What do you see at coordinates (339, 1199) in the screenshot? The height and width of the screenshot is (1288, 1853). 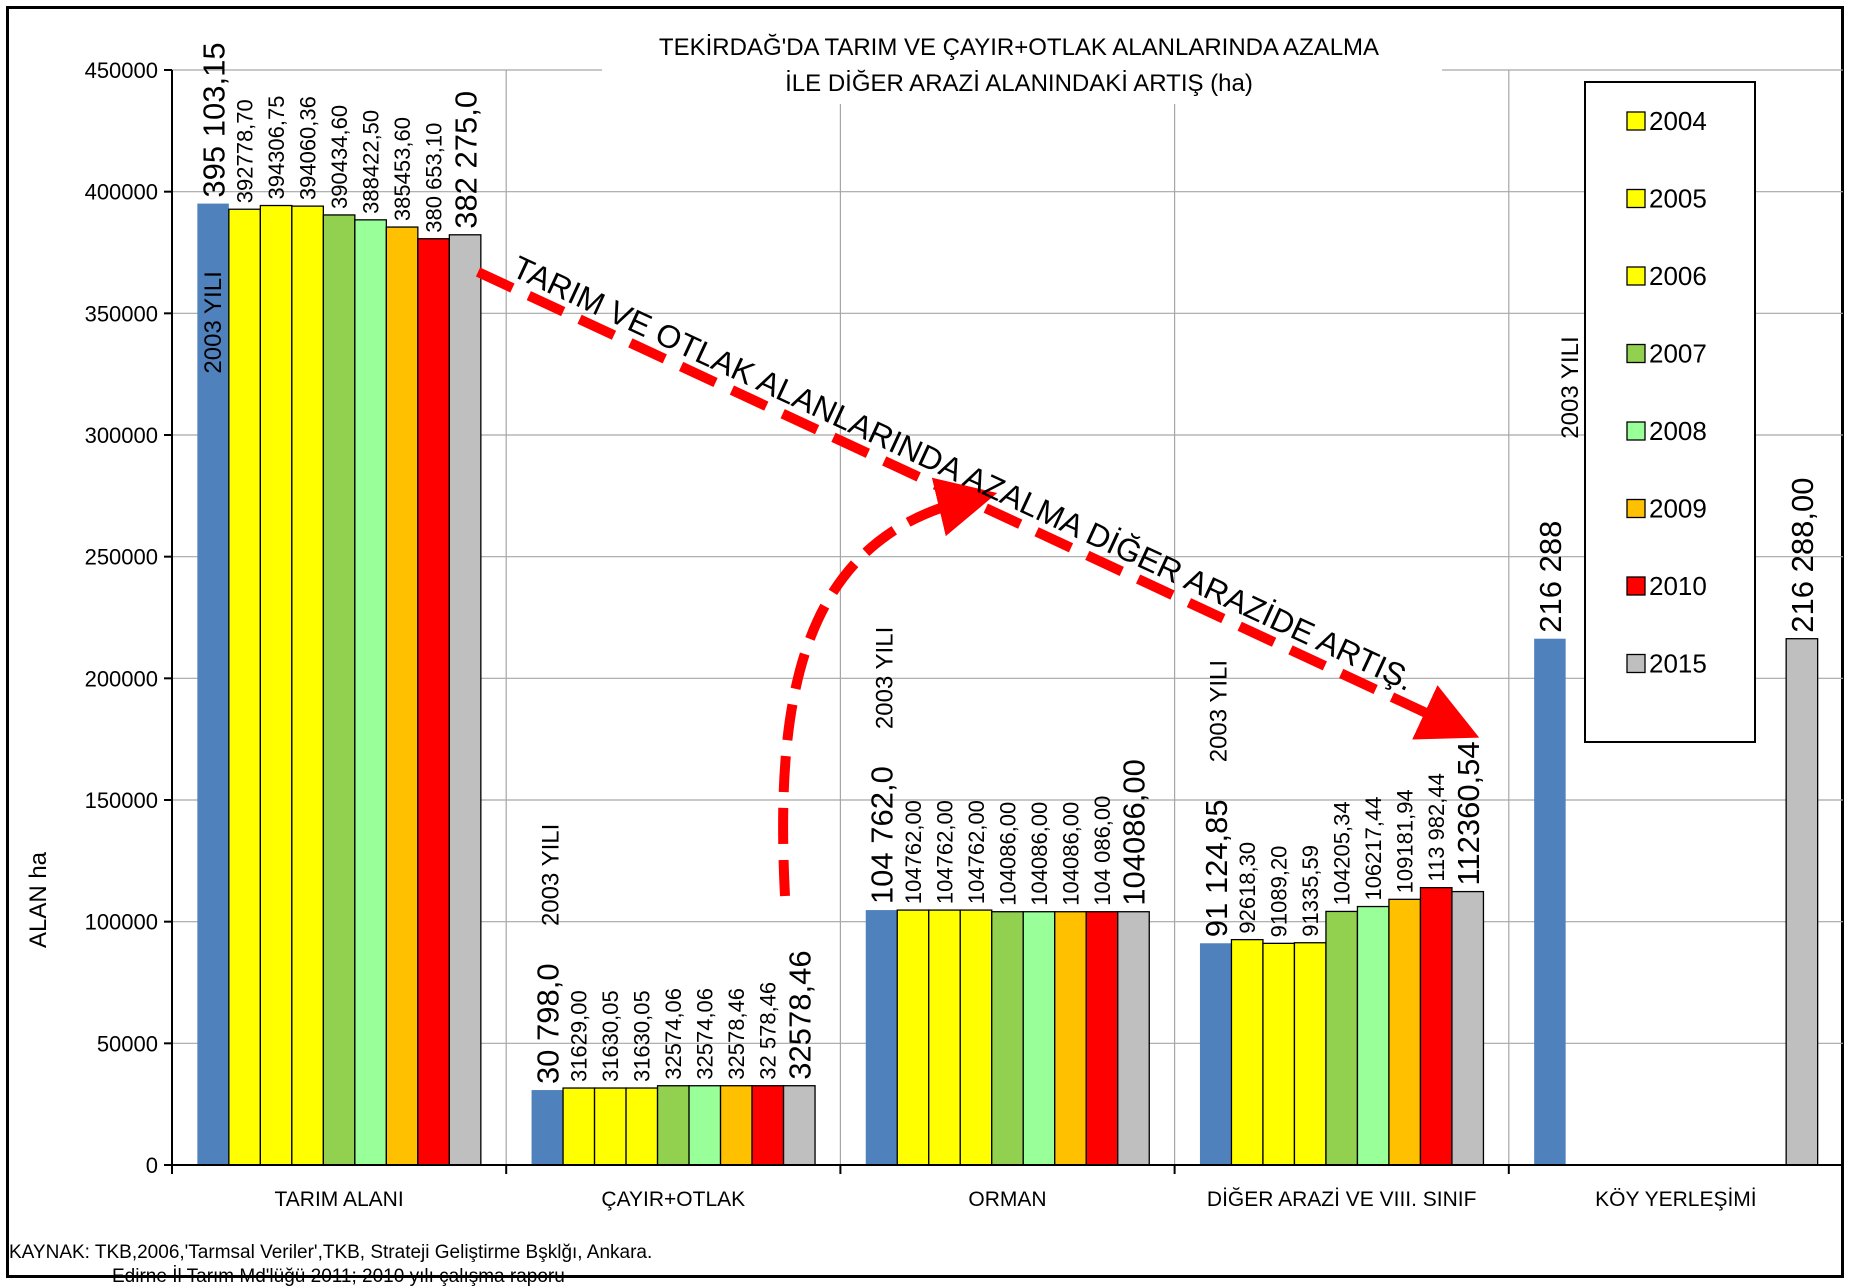 I see `x-tick-label: TARIM ALANI` at bounding box center [339, 1199].